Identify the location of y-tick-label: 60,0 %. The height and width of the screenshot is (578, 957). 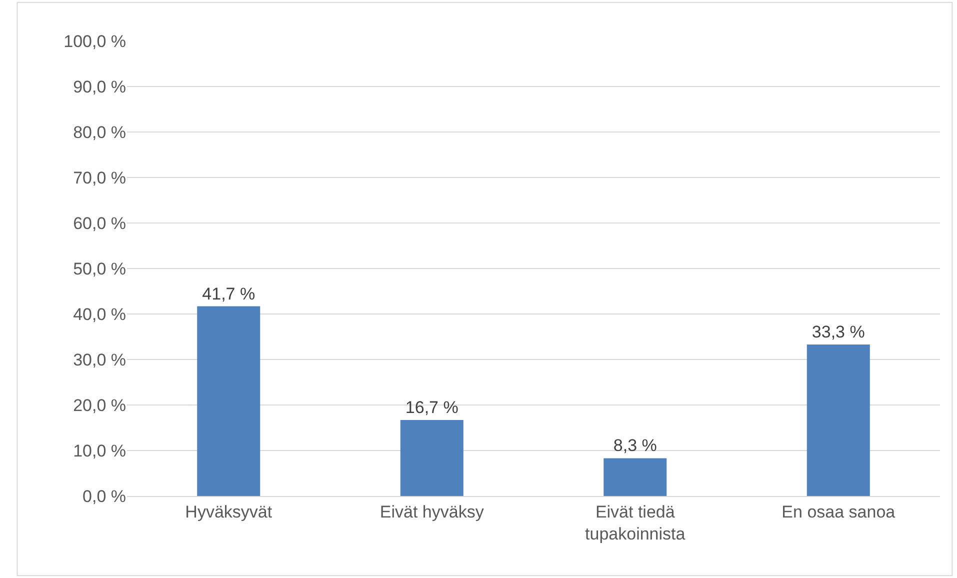
(99, 223).